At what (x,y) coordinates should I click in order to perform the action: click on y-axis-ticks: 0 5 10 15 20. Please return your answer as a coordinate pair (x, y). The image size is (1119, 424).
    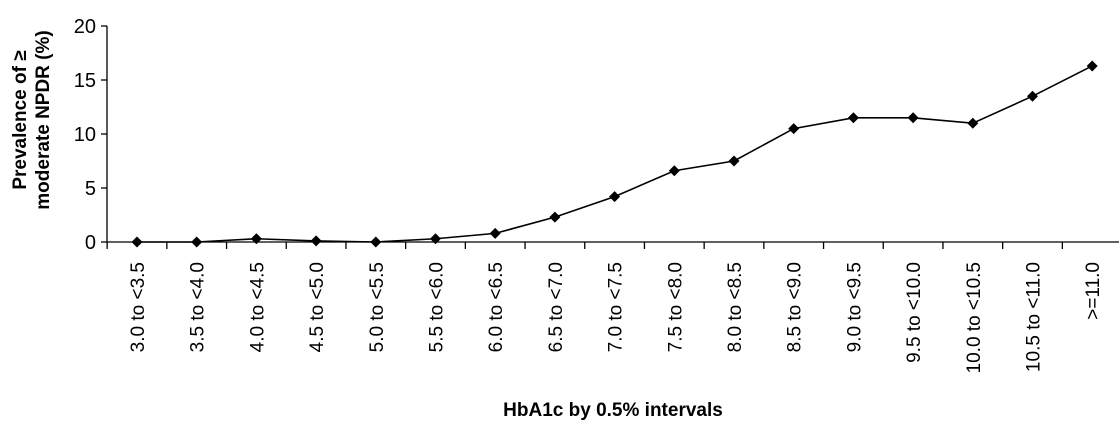
    Looking at the image, I should click on (90, 135).